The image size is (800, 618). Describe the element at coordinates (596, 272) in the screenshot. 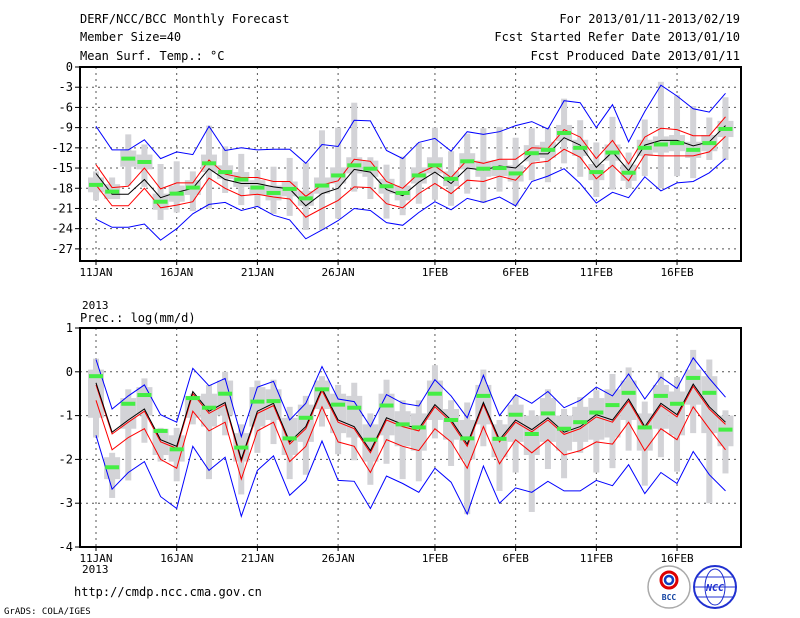

I see `temp-x-tick-label: 11FEB` at that location.